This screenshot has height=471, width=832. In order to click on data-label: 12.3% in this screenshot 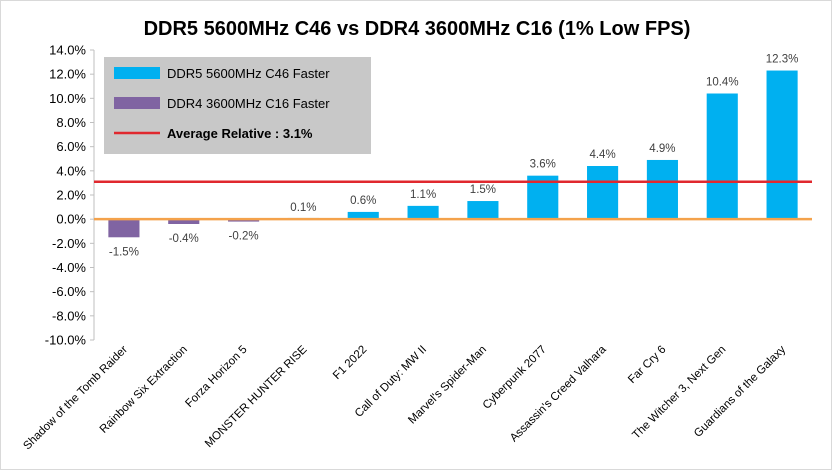, I will do `click(782, 60)`.